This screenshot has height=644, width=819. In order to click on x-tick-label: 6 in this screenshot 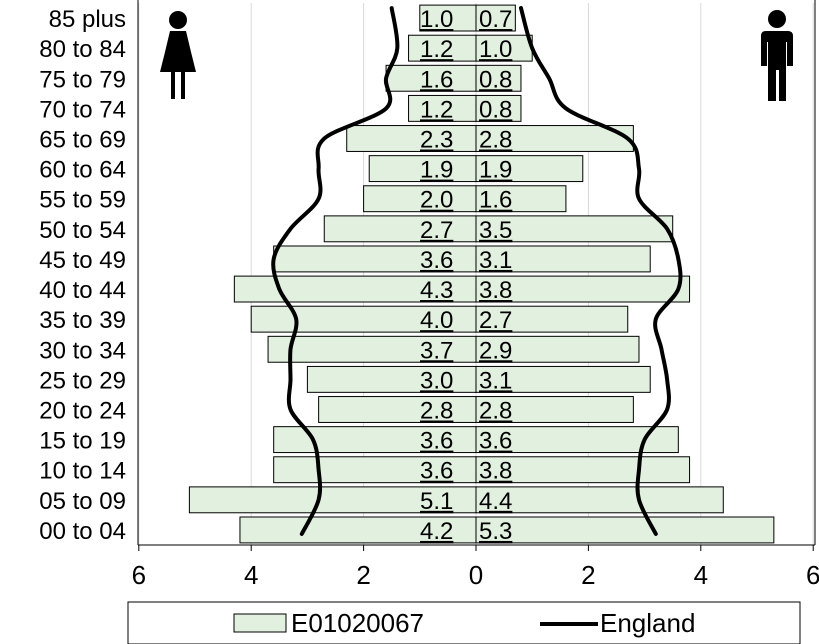, I will do `click(139, 575)`.